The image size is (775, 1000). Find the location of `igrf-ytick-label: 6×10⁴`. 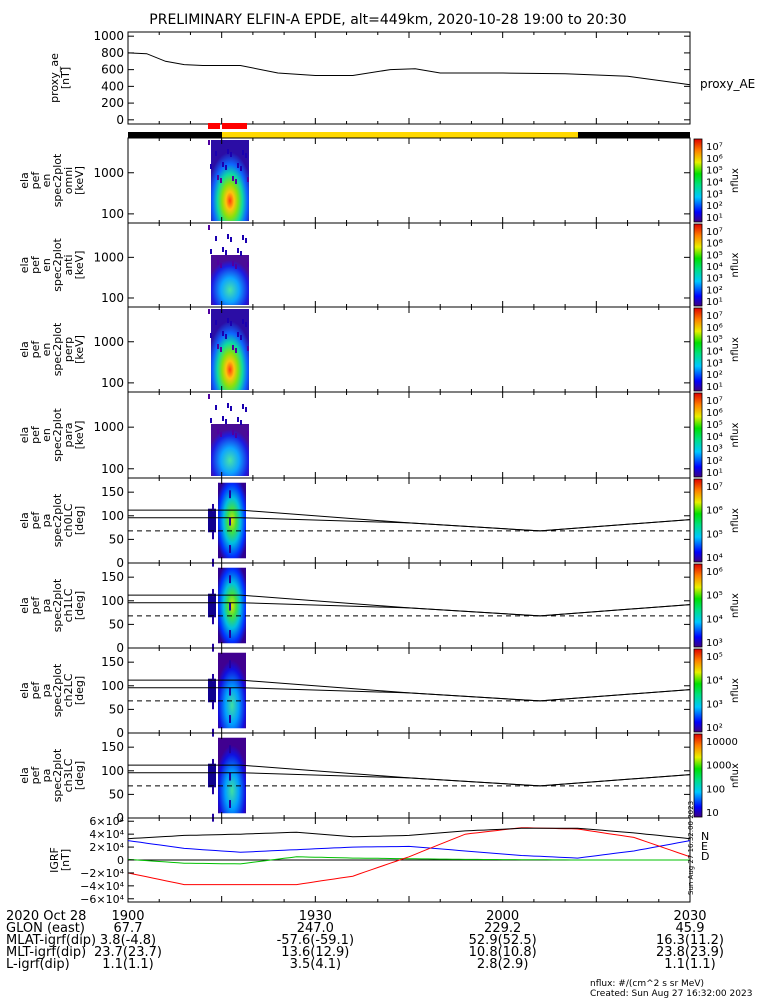

igrf-ytick-label: 6×10⁴ is located at coordinates (106, 821).